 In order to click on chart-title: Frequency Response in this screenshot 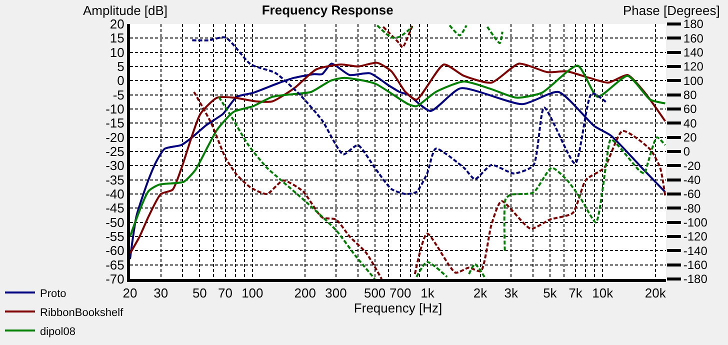, I will do `click(328, 10)`.